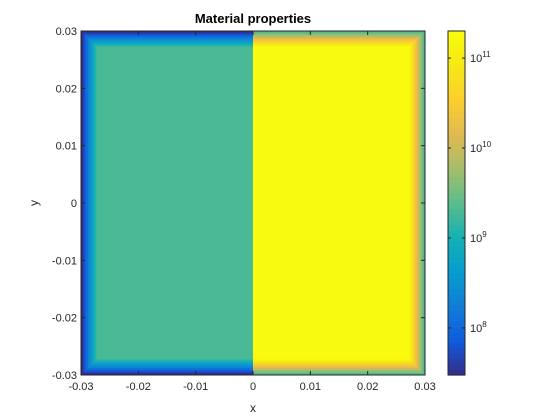  Describe the element at coordinates (480, 57) in the screenshot. I see `colorbar-tick-label: 10¹¹` at that location.